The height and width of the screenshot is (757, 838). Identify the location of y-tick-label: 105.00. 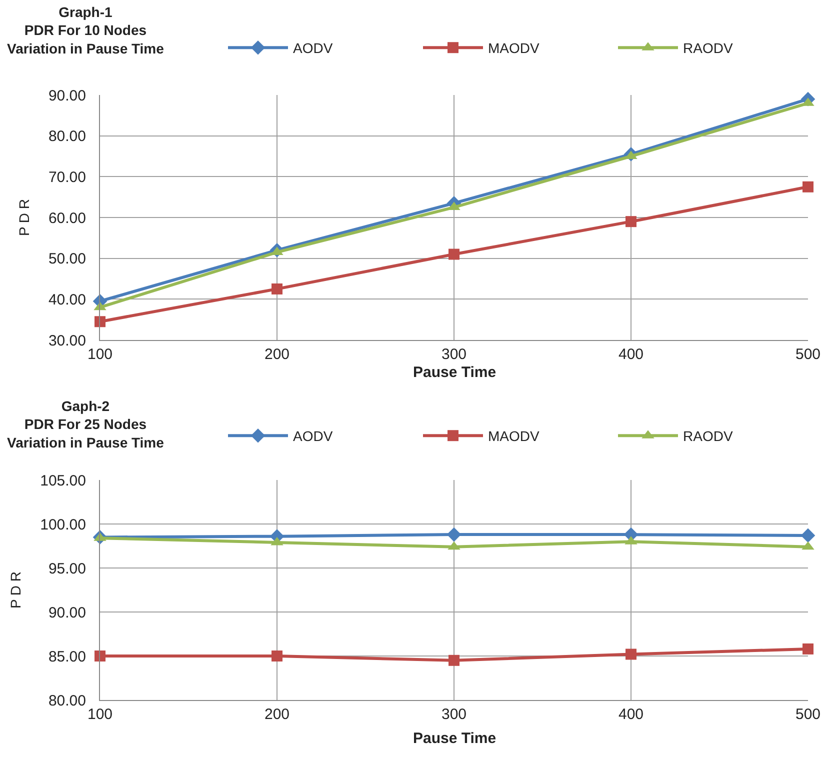
(63, 481).